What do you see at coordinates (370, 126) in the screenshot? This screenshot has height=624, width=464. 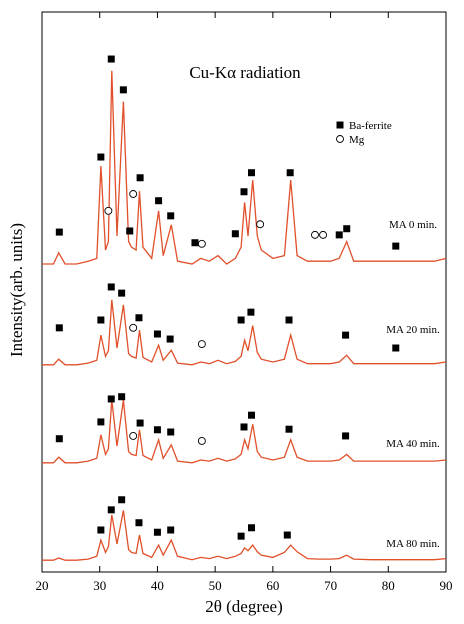 I see `legend-label: Ba-ferrite` at bounding box center [370, 126].